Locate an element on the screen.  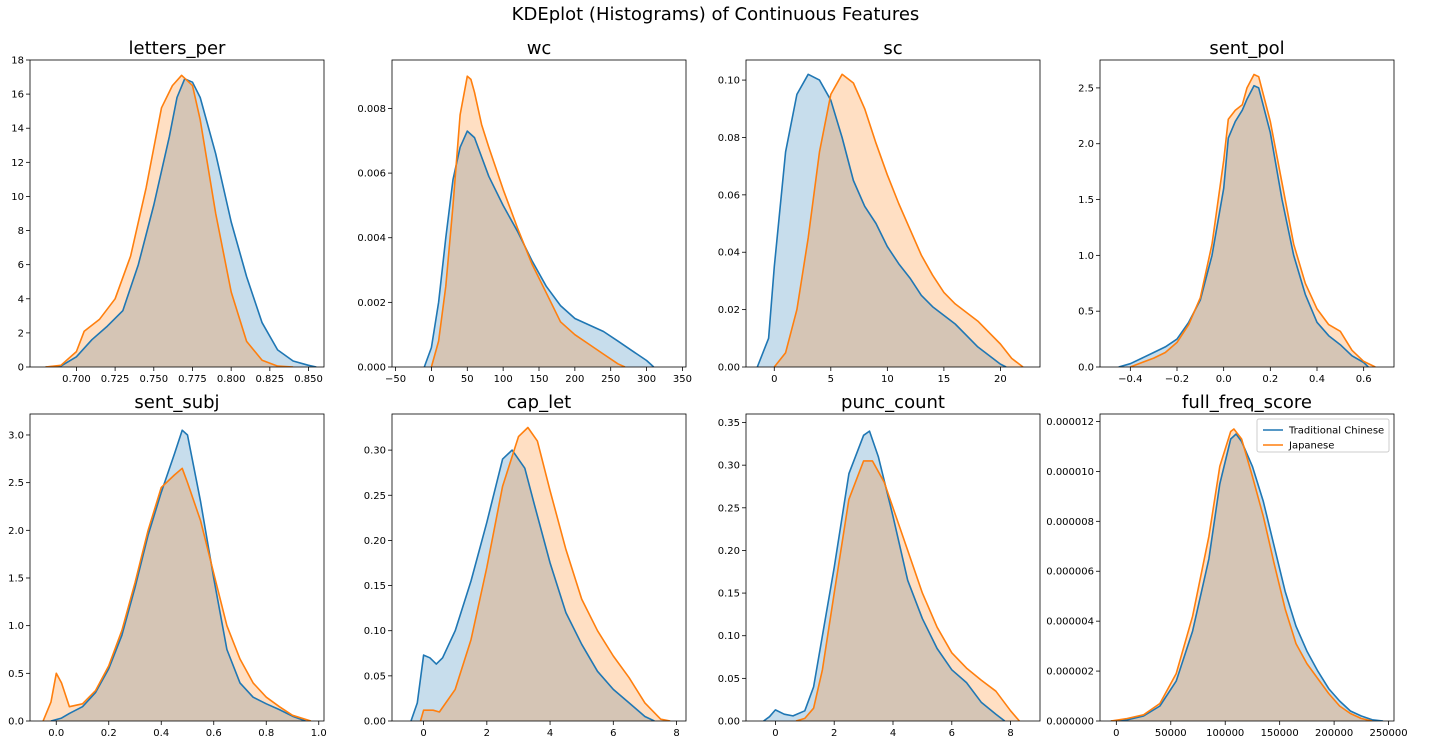
y-tick-label: 0.000006 is located at coordinates (1070, 572).